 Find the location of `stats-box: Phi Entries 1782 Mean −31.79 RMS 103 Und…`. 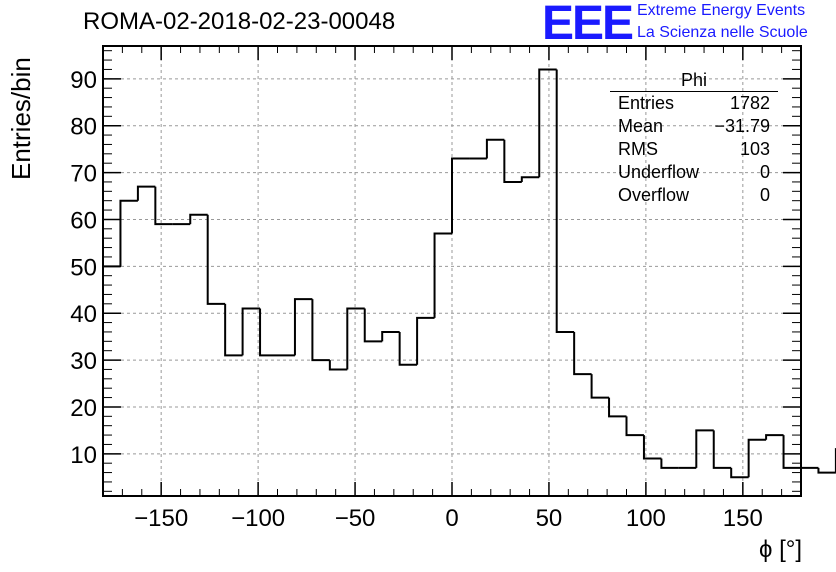

stats-box: Phi Entries 1782 Mean −31.79 RMS 103 Und… is located at coordinates (694, 138).